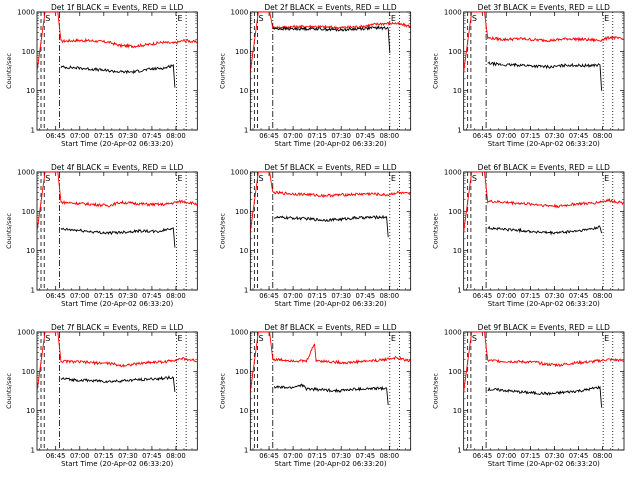  What do you see at coordinates (330, 167) in the screenshot?
I see `panel-title: Det 5f BLACK = Events, RED = LLD` at bounding box center [330, 167].